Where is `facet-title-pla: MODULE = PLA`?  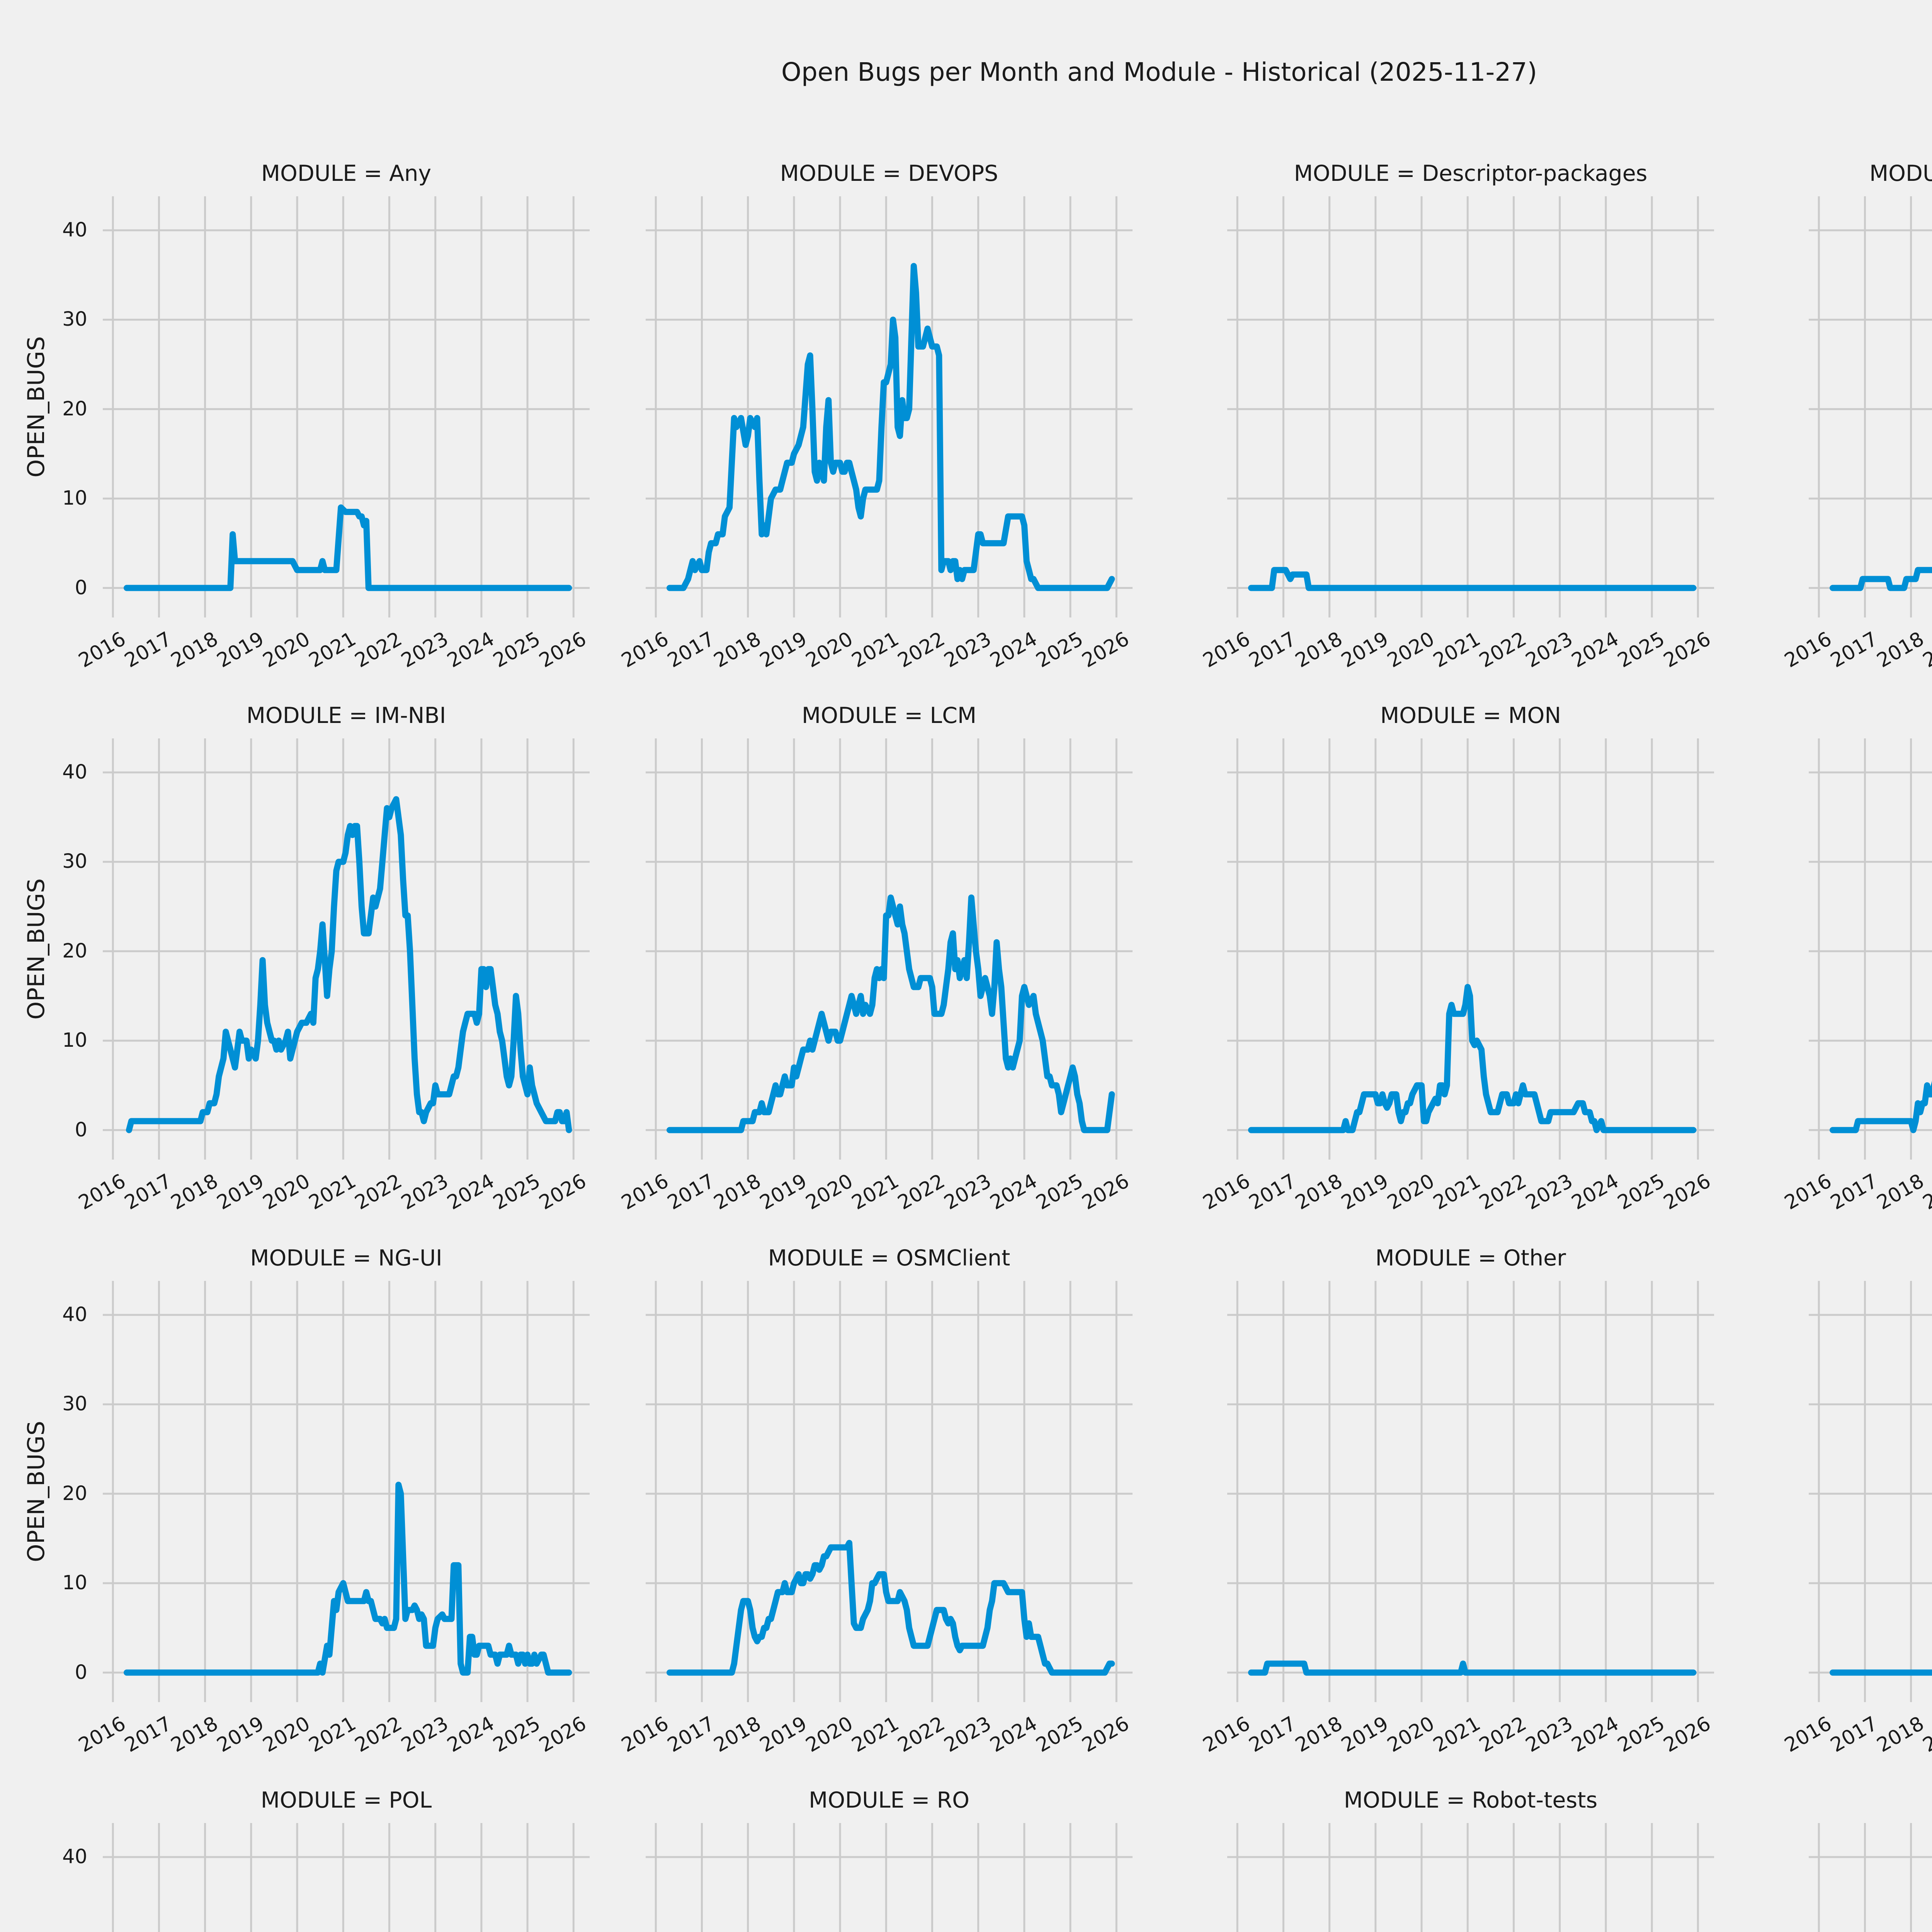 facet-title-pla: MODULE = PLA is located at coordinates (1870, 1258).